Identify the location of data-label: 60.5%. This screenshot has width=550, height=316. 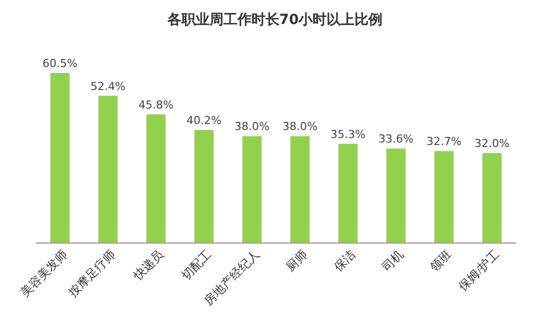
(60, 63).